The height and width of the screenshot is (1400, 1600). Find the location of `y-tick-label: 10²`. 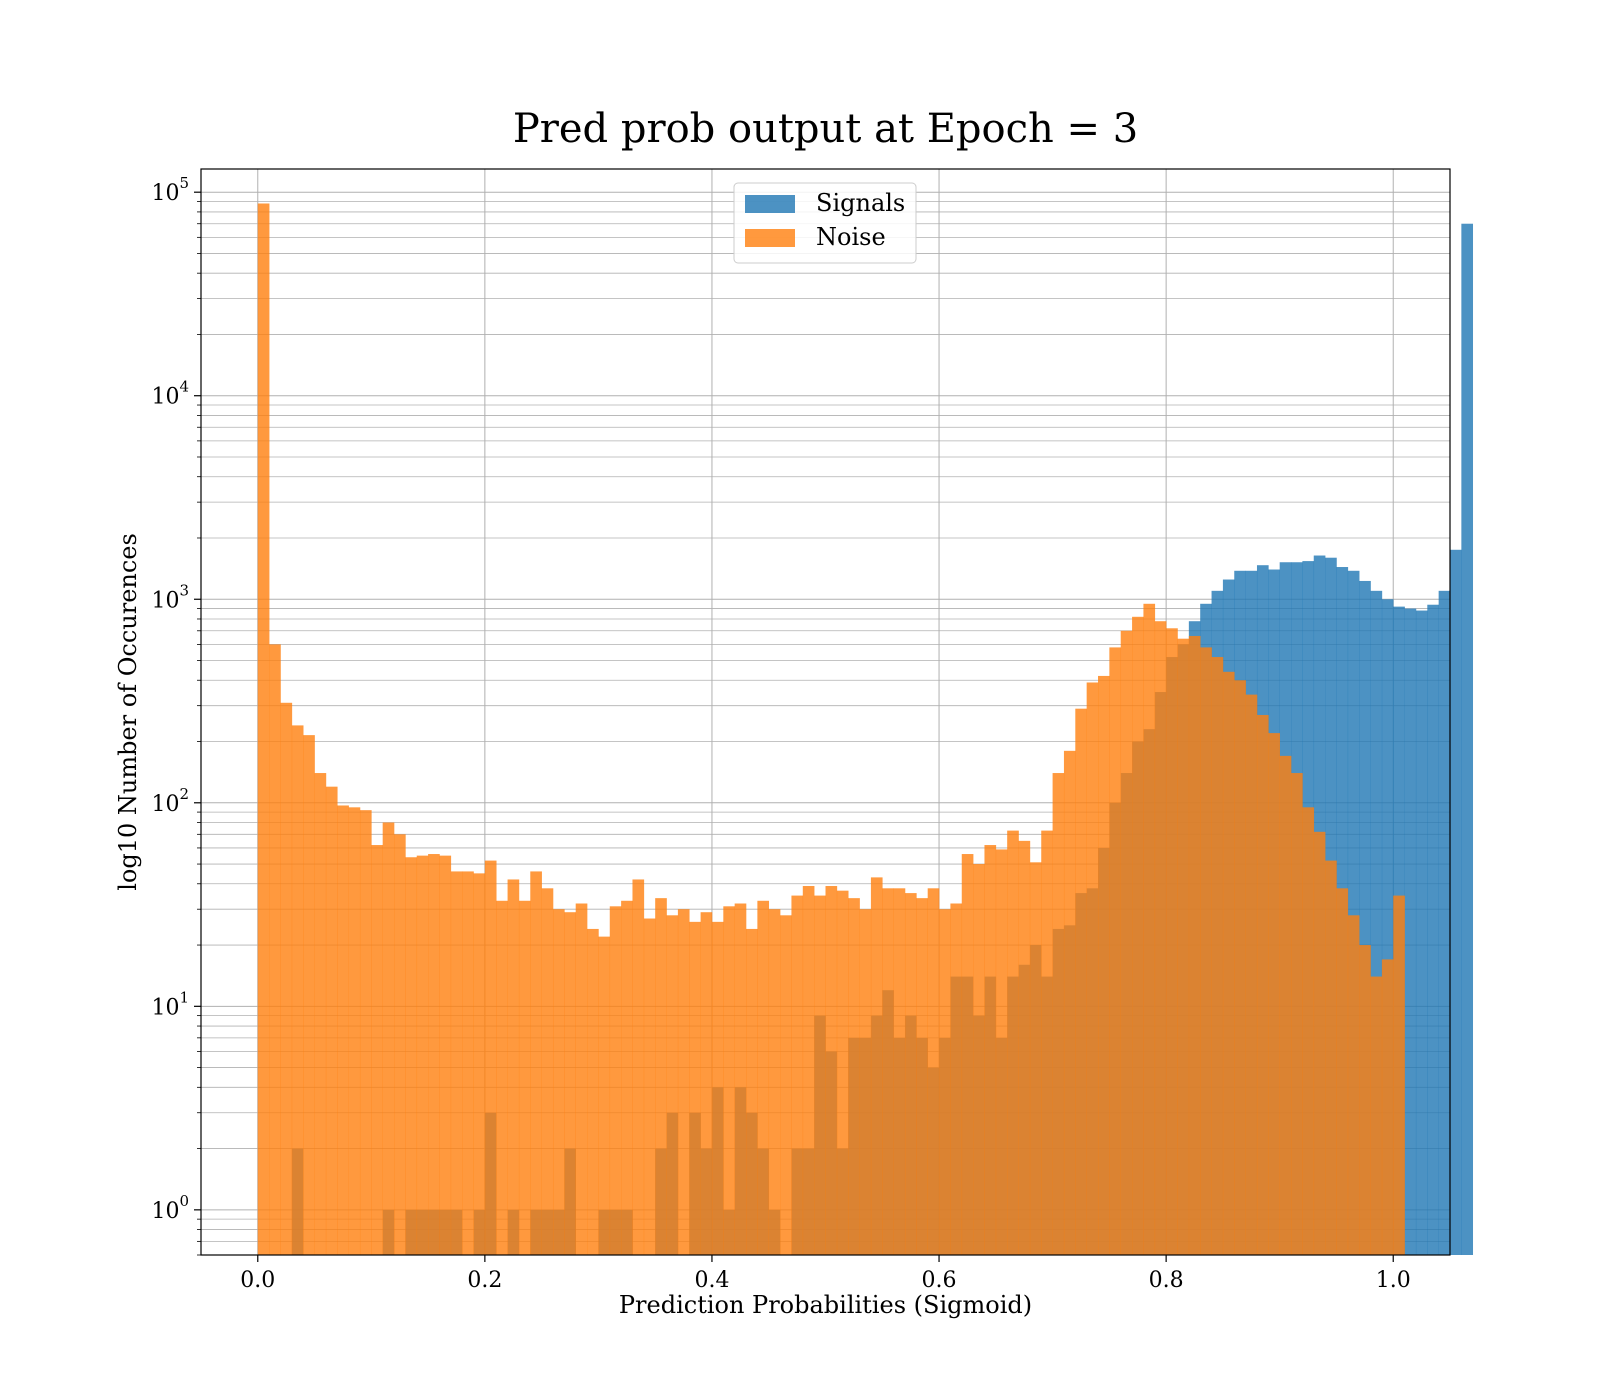

y-tick-label: 10² is located at coordinates (170, 801).